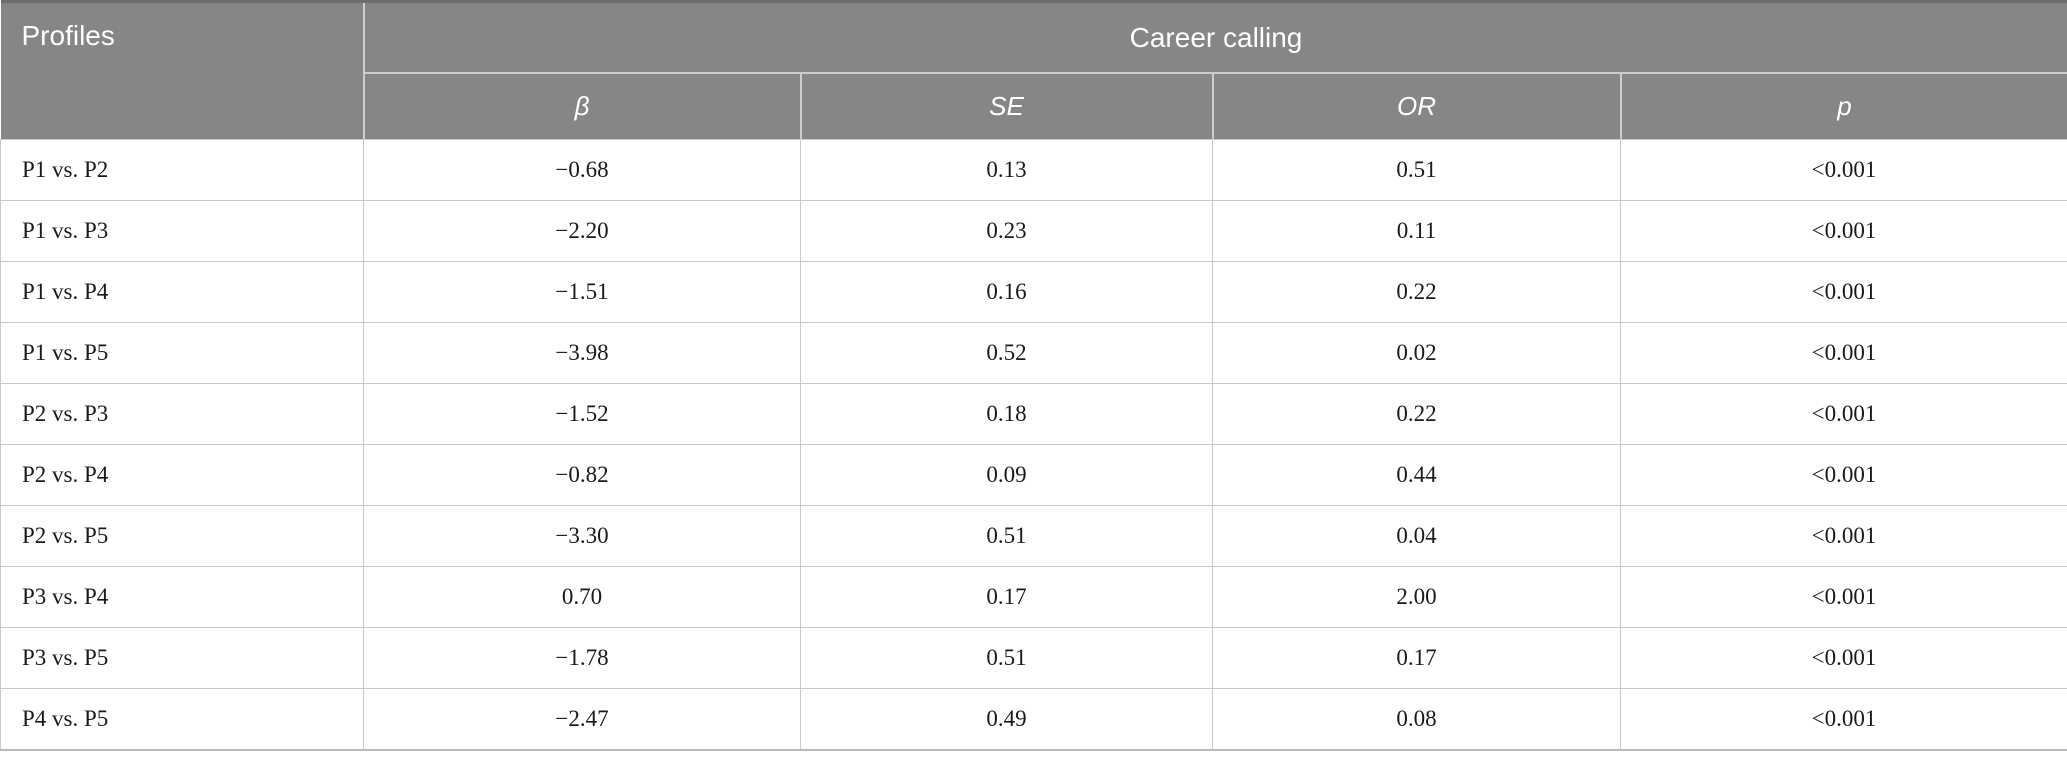 The height and width of the screenshot is (779, 2067). What do you see at coordinates (1006, 475) in the screenshot?
I see `se-cell: 0.09` at bounding box center [1006, 475].